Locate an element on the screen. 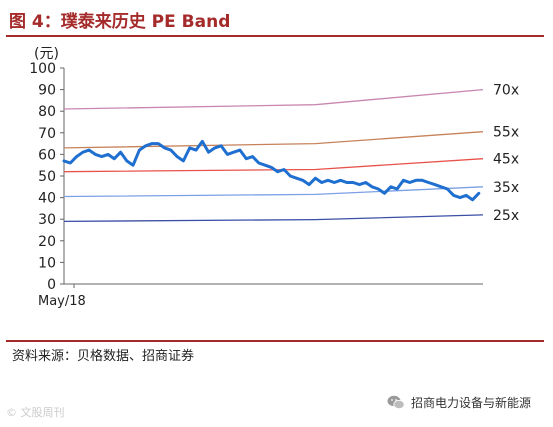 The width and height of the screenshot is (553, 427). pe-band-55x-line is located at coordinates (273, 140).